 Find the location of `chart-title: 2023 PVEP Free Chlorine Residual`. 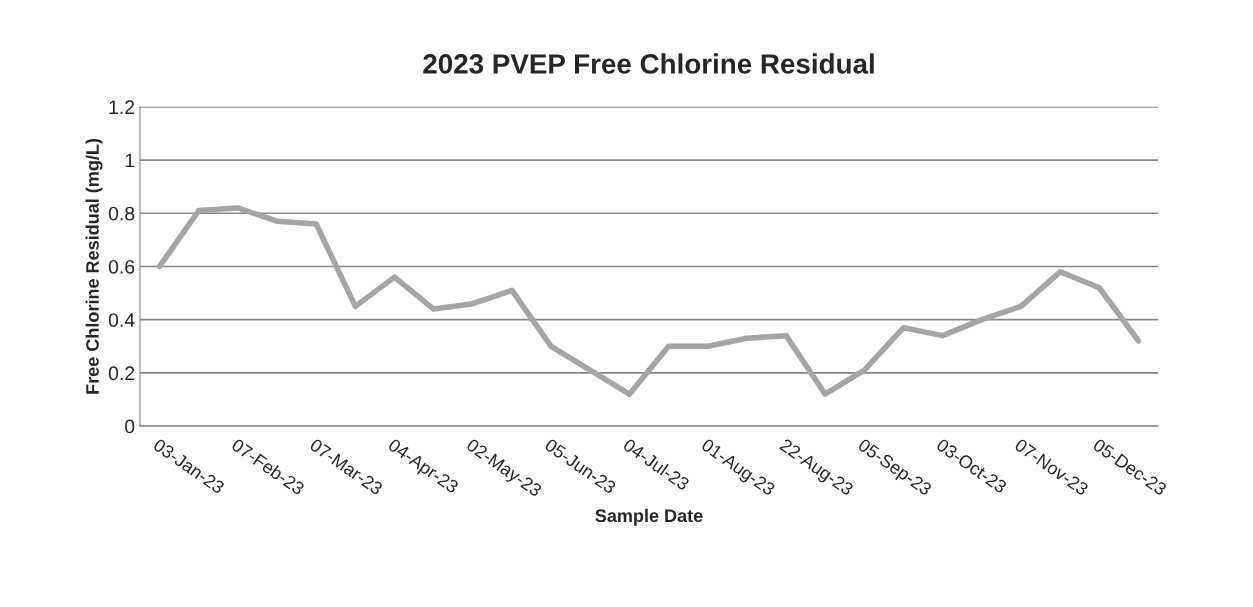

chart-title: 2023 PVEP Free Chlorine Residual is located at coordinates (648, 63).